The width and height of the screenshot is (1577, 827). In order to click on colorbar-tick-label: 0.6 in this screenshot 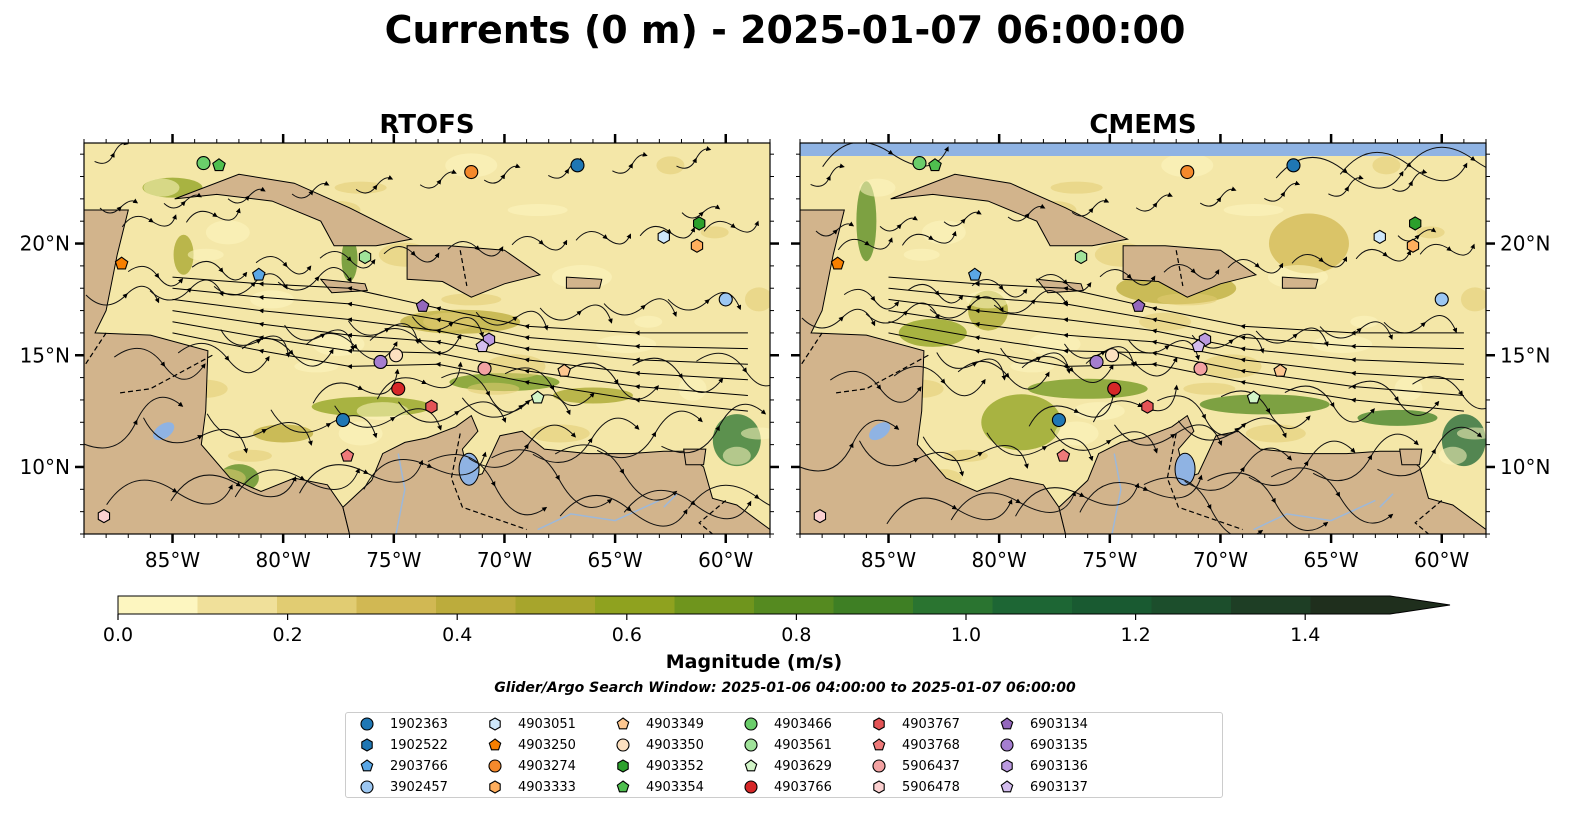, I will do `click(627, 635)`.